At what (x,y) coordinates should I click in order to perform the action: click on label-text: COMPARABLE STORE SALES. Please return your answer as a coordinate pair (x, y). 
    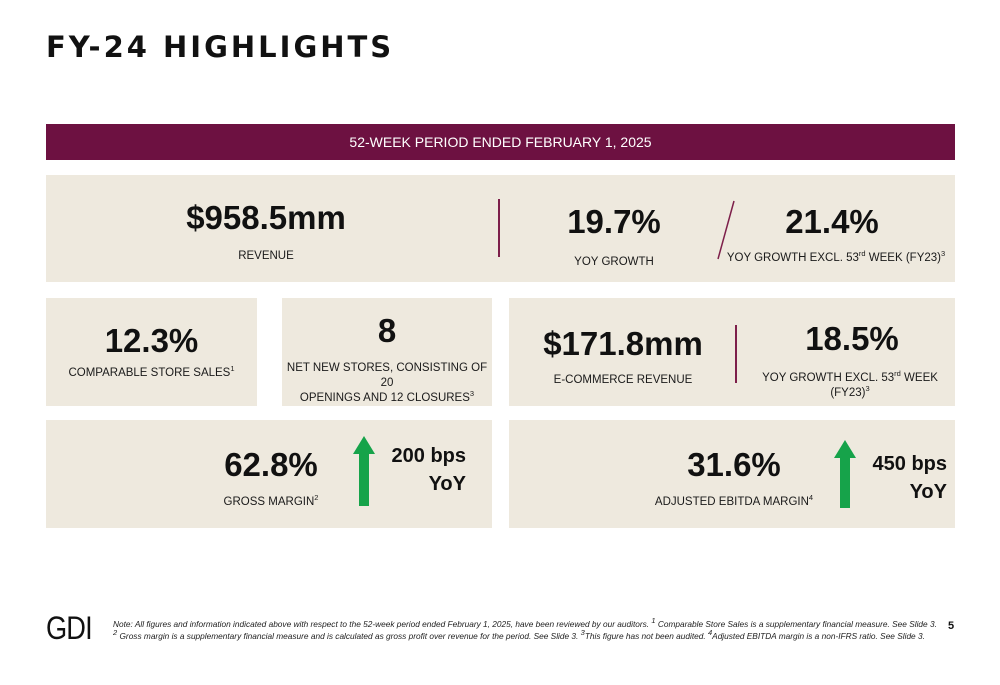
    Looking at the image, I should click on (149, 373).